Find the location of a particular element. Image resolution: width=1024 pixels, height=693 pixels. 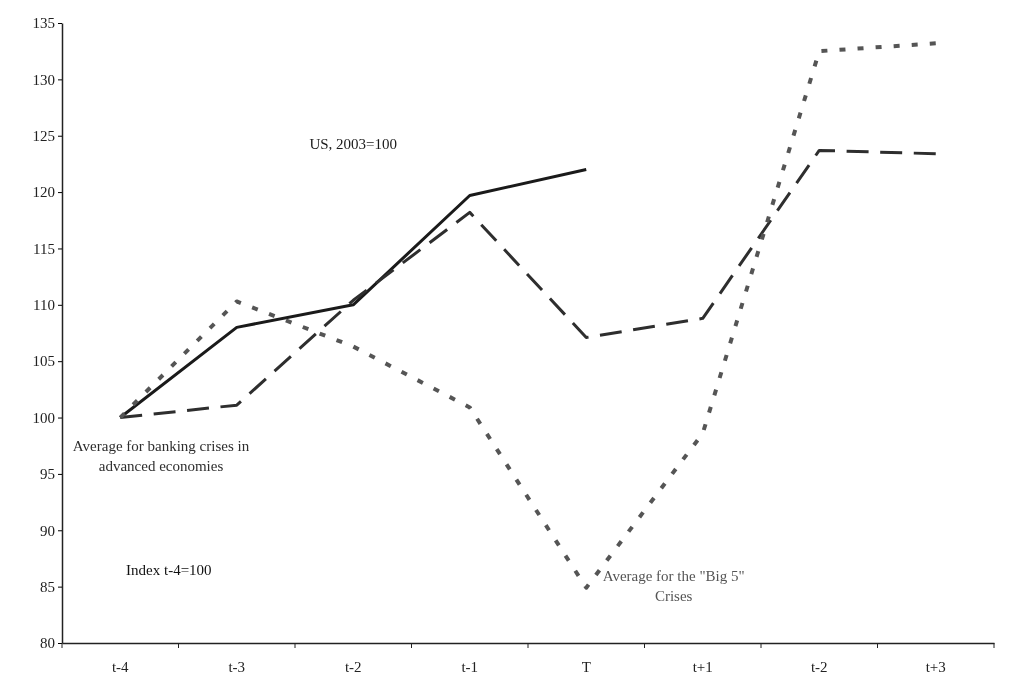

y-tick-label: 90 is located at coordinates (47, 530).